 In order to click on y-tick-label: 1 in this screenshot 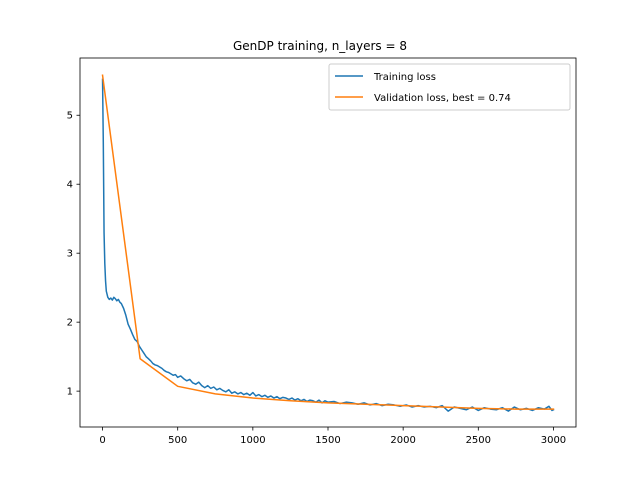, I will do `click(70, 392)`.